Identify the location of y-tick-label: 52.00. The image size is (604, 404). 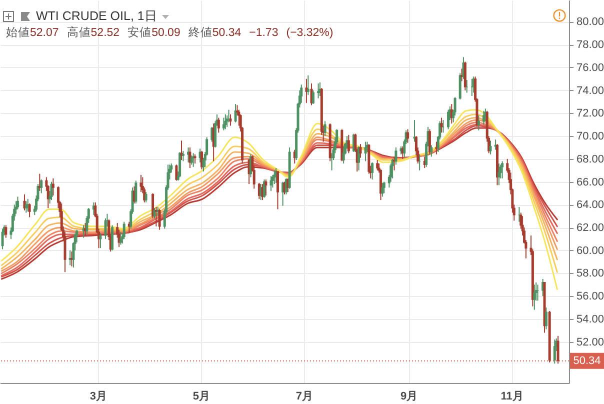
(590, 342).